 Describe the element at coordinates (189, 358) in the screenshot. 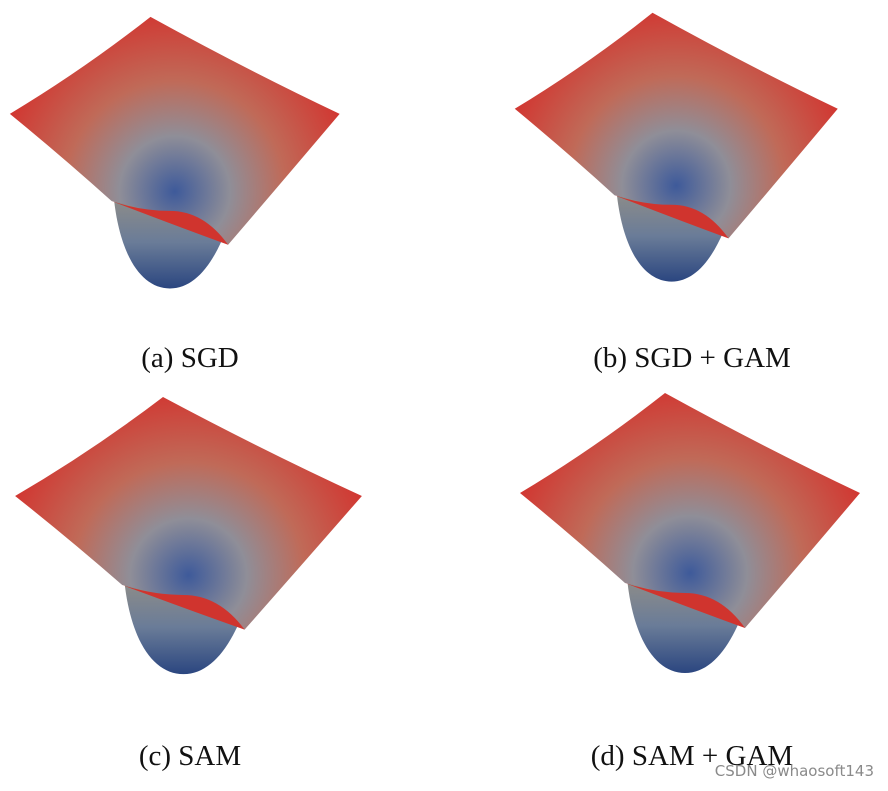

I see `caption: (a) SGD` at that location.